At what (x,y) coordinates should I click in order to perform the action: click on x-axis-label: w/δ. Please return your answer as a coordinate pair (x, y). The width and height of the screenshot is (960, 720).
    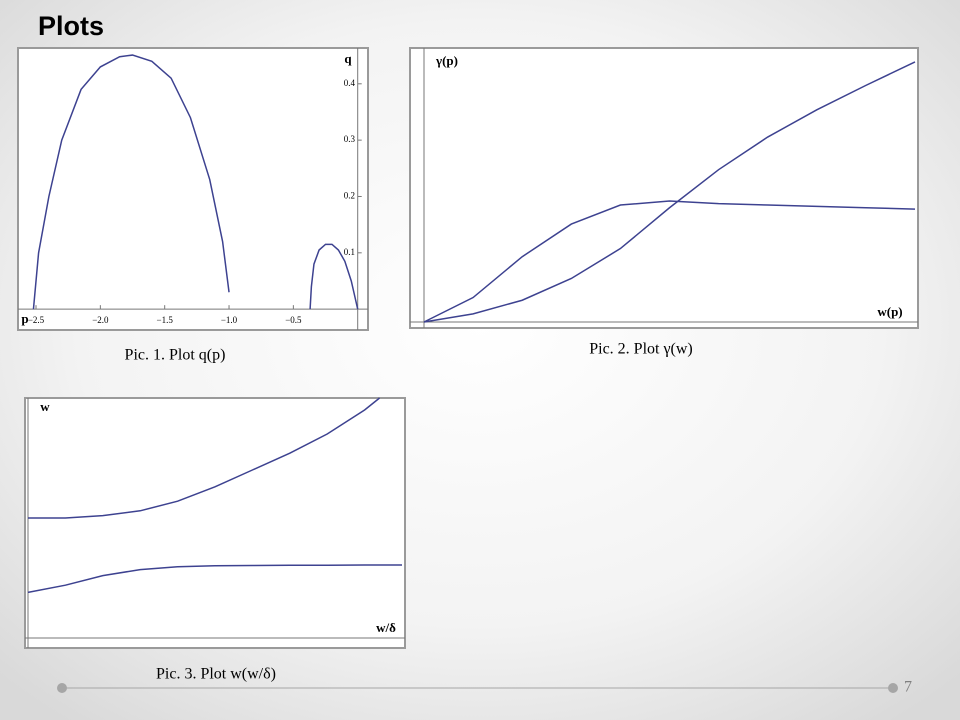
    Looking at the image, I should click on (386, 627).